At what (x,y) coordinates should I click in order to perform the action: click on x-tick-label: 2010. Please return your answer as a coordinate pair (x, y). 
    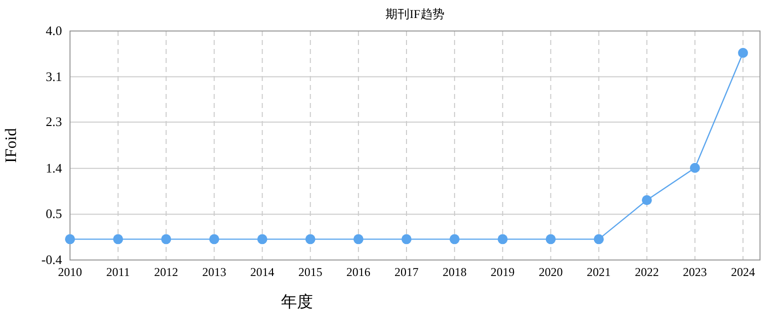
    Looking at the image, I should click on (70, 272).